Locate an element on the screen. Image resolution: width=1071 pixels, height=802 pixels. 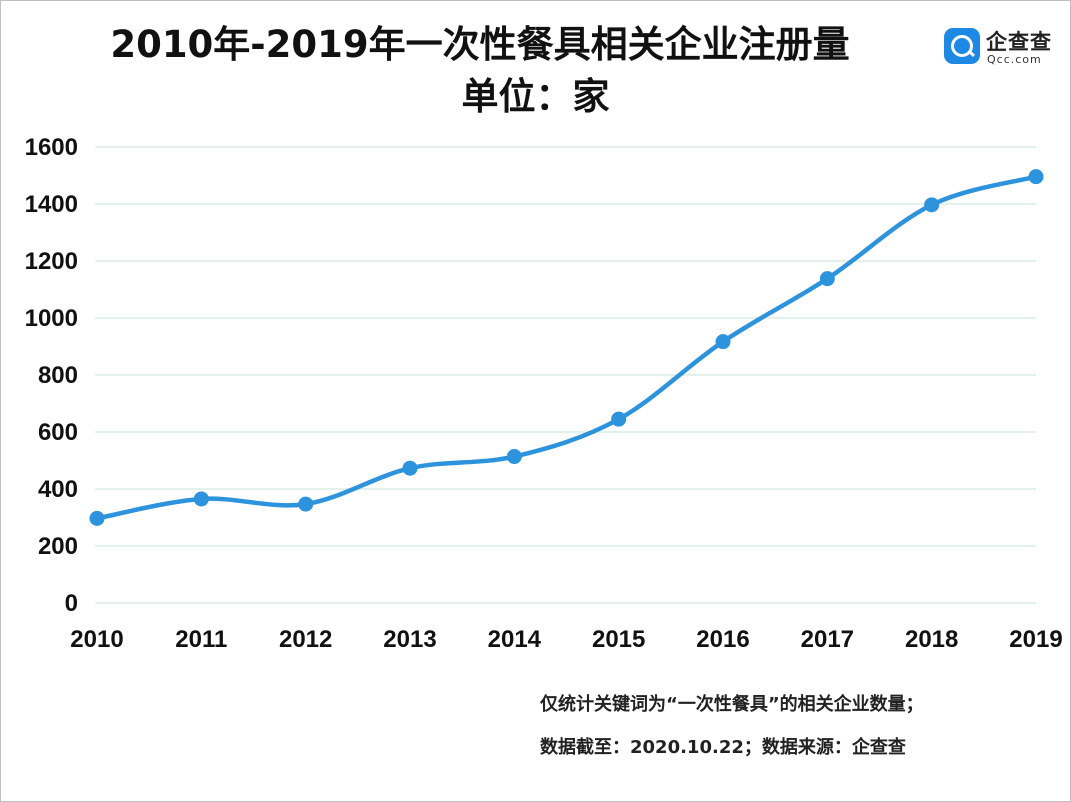
chart-subtitle: 单位：家 is located at coordinates (535, 96).